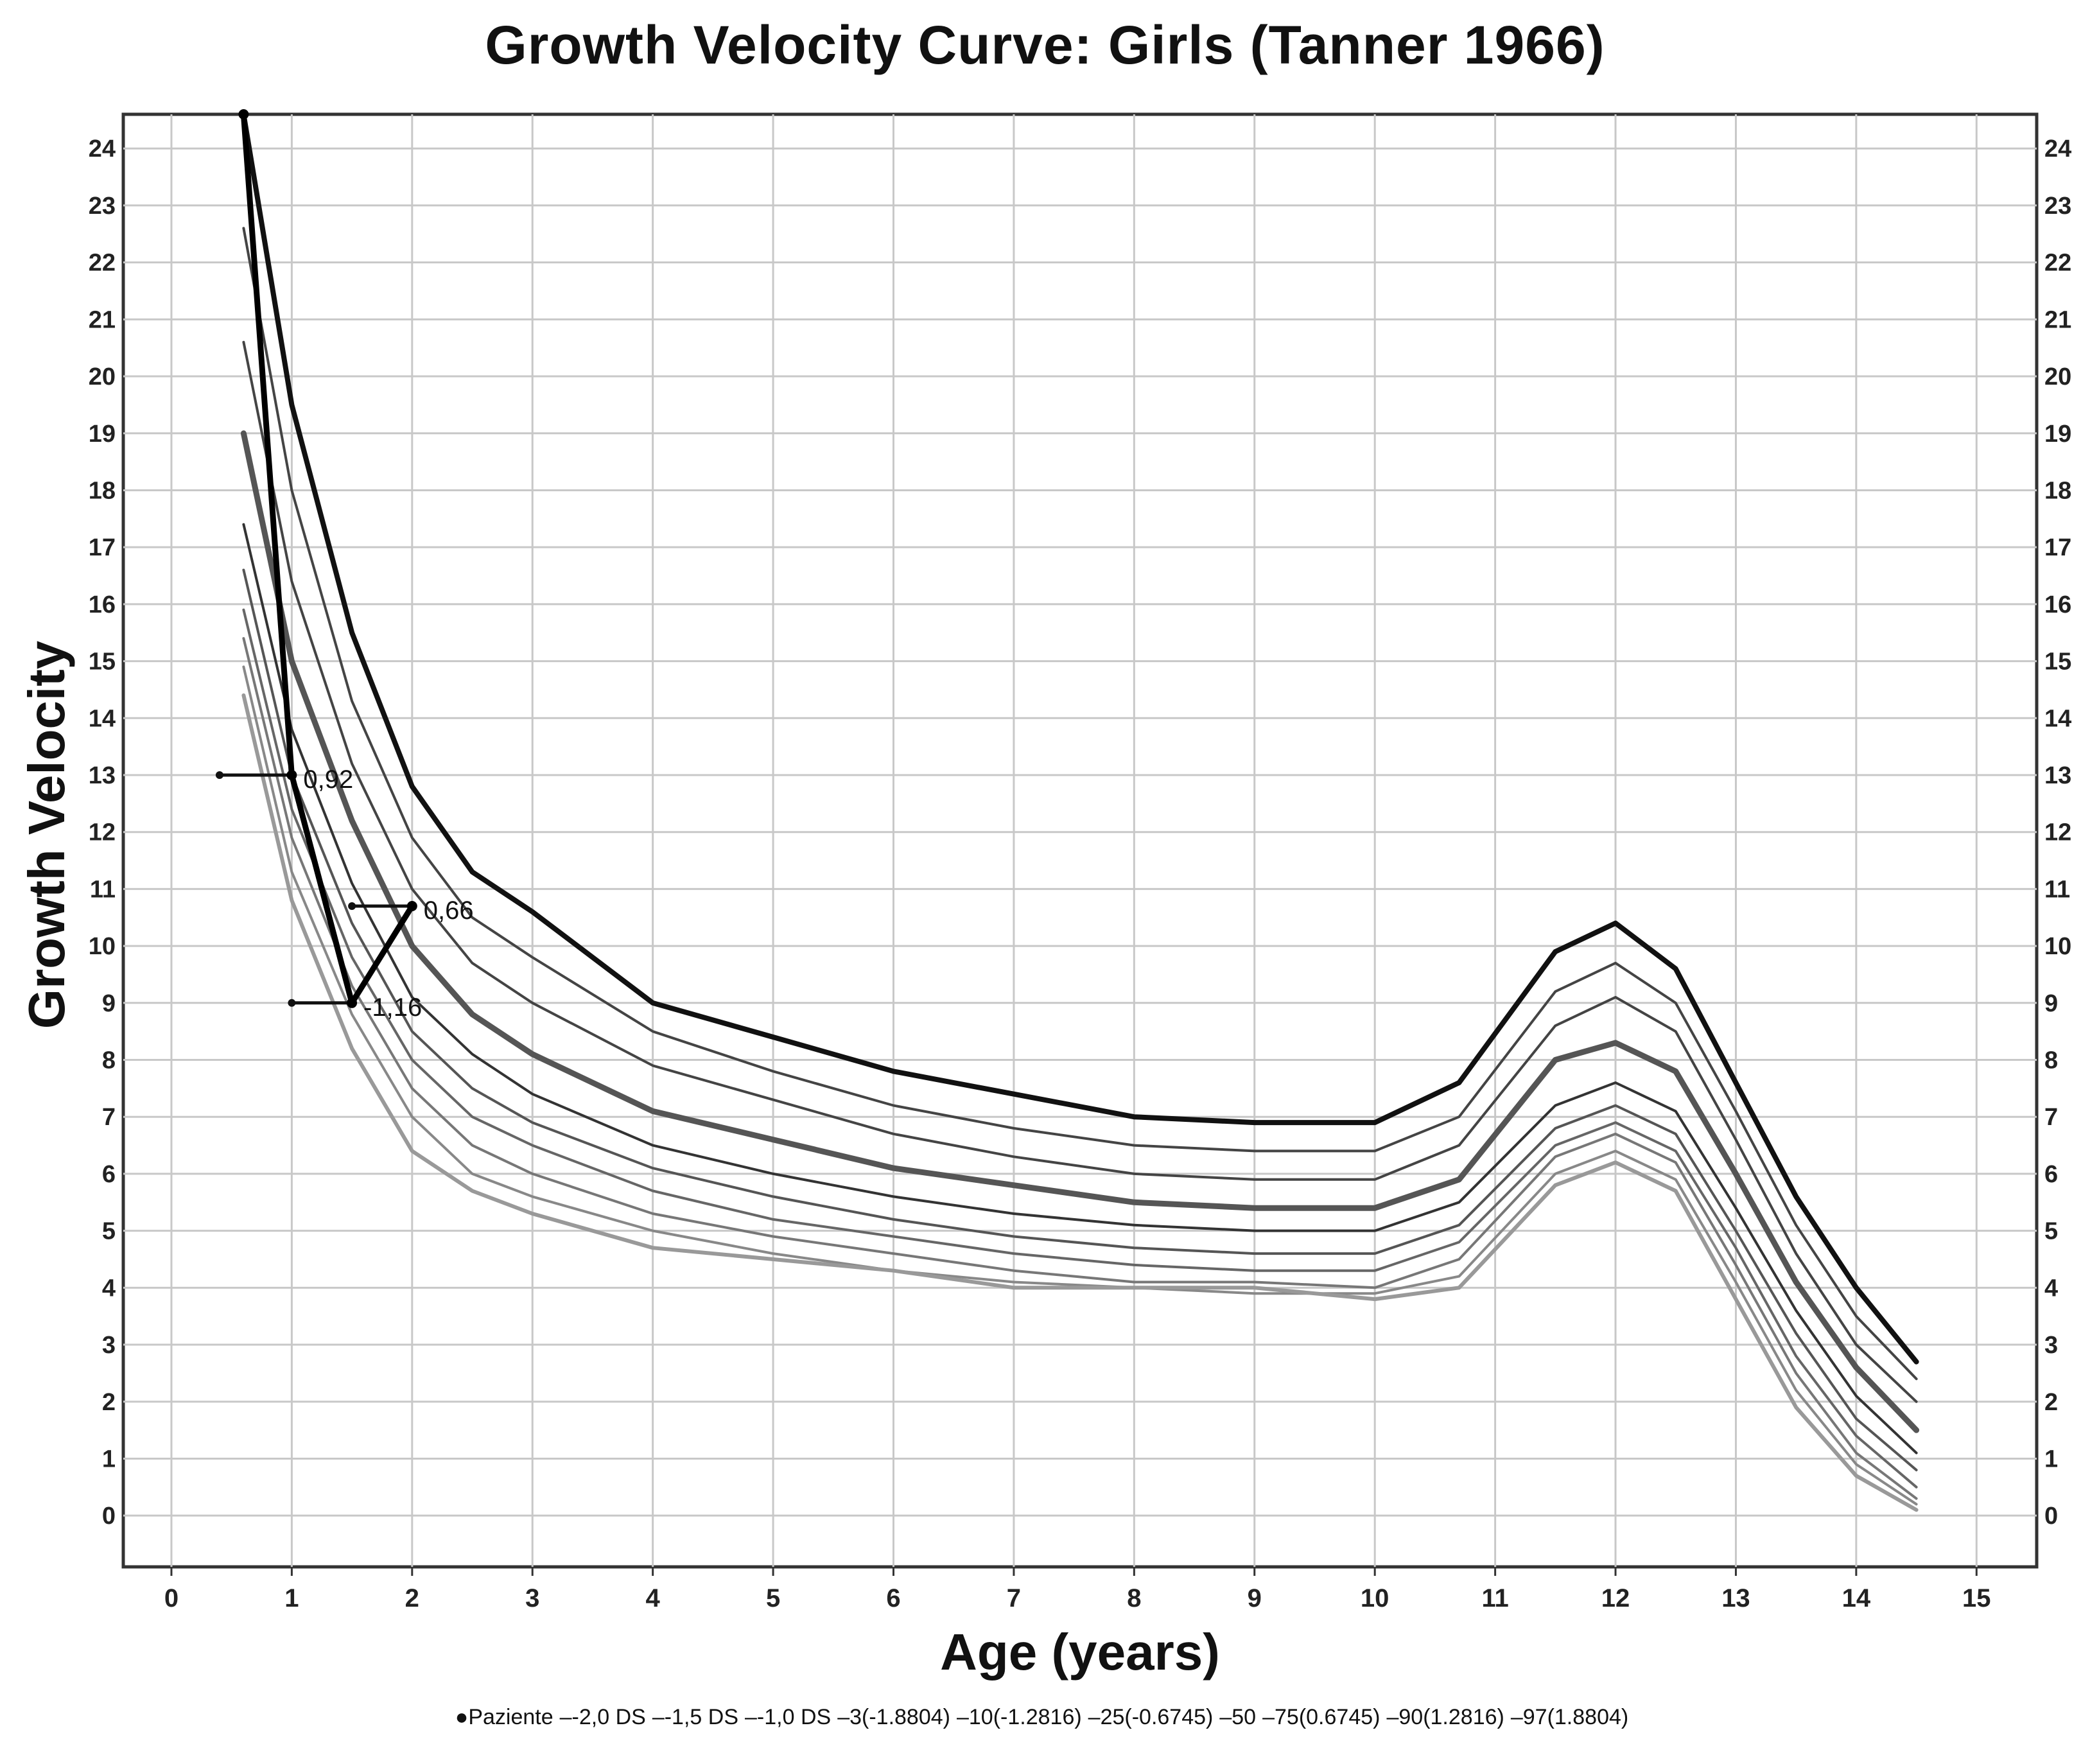  Describe the element at coordinates (1014, 1598) in the screenshot. I see `x-tick-label: 7` at that location.